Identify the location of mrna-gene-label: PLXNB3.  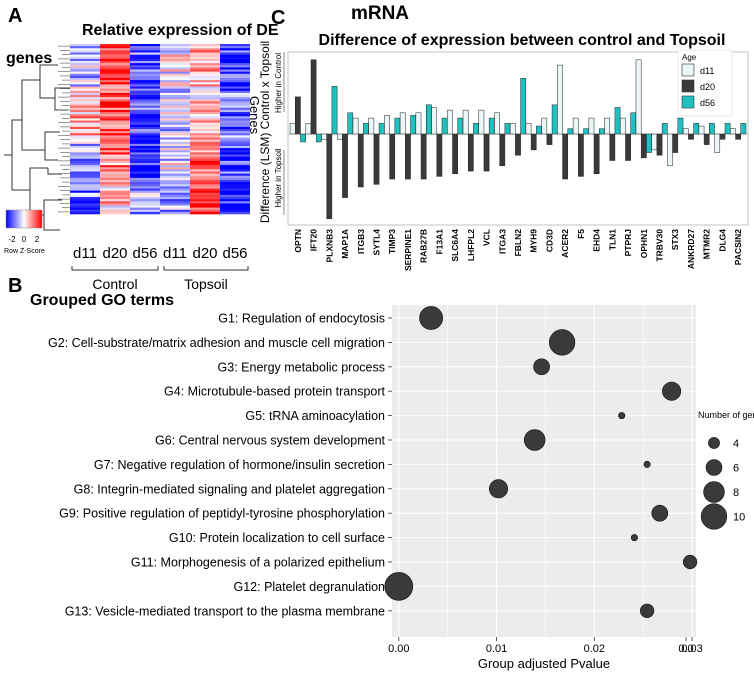
(329, 246).